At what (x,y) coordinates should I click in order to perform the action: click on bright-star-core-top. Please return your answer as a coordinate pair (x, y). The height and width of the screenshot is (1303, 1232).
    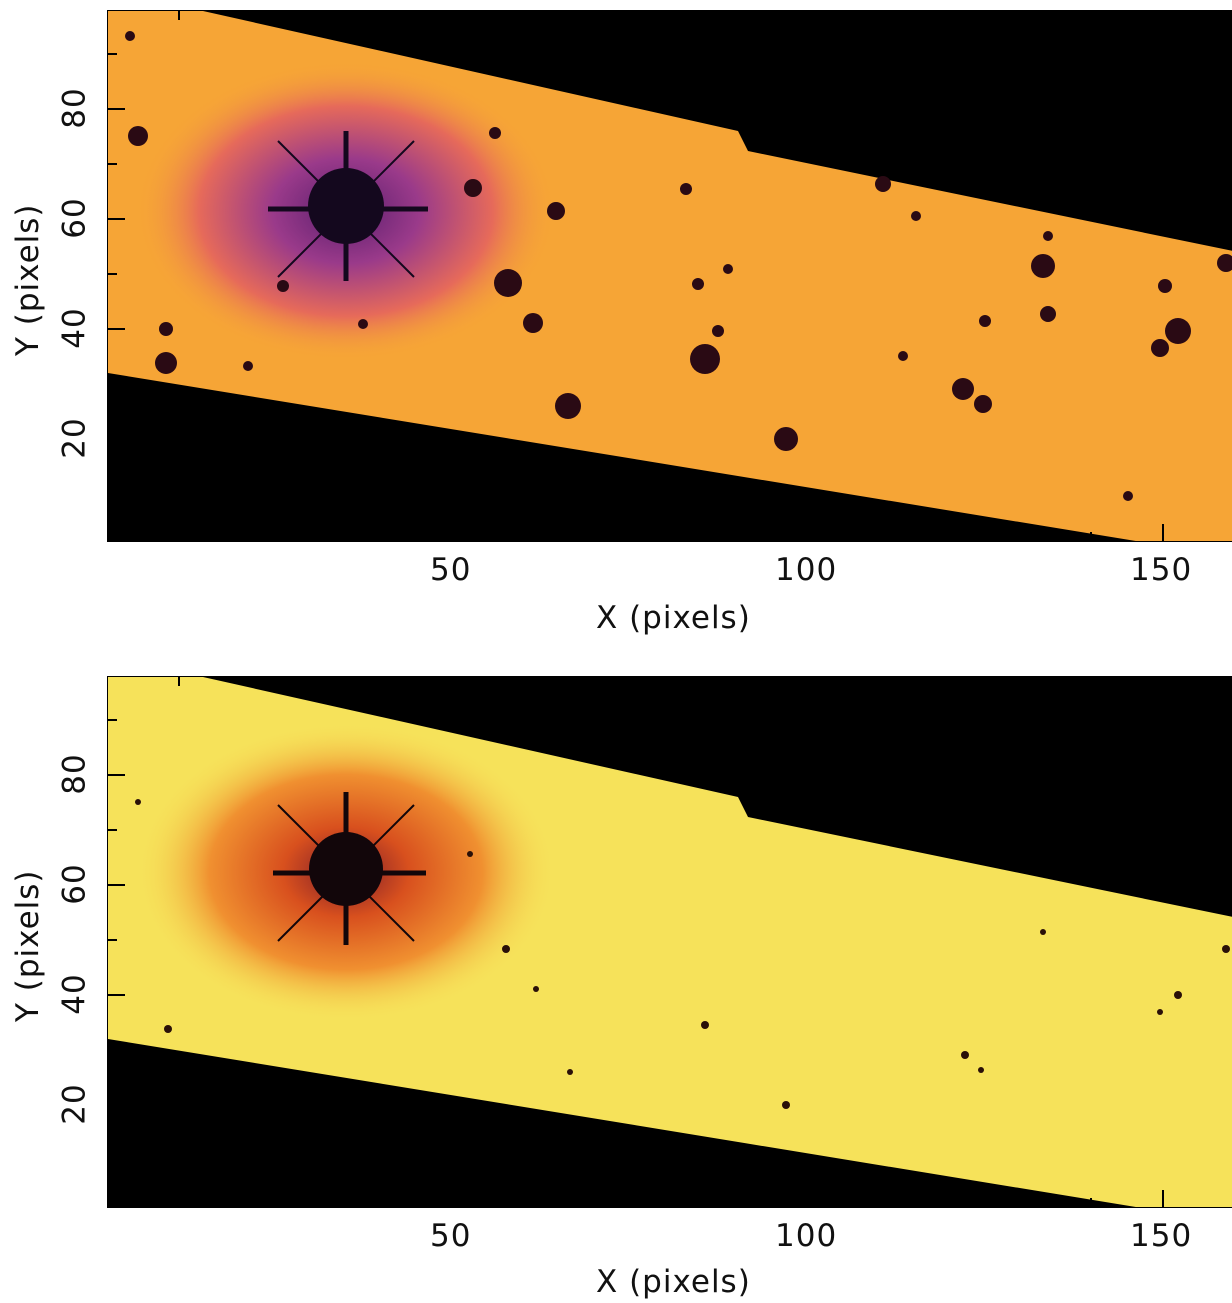
    Looking at the image, I should click on (346, 206).